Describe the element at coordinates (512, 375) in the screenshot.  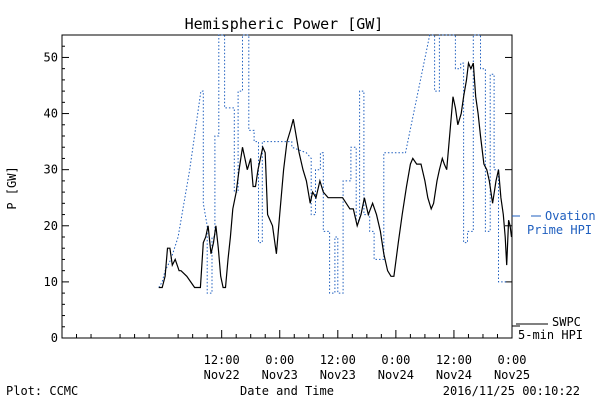
I see `x-tick-date: Nov25` at that location.